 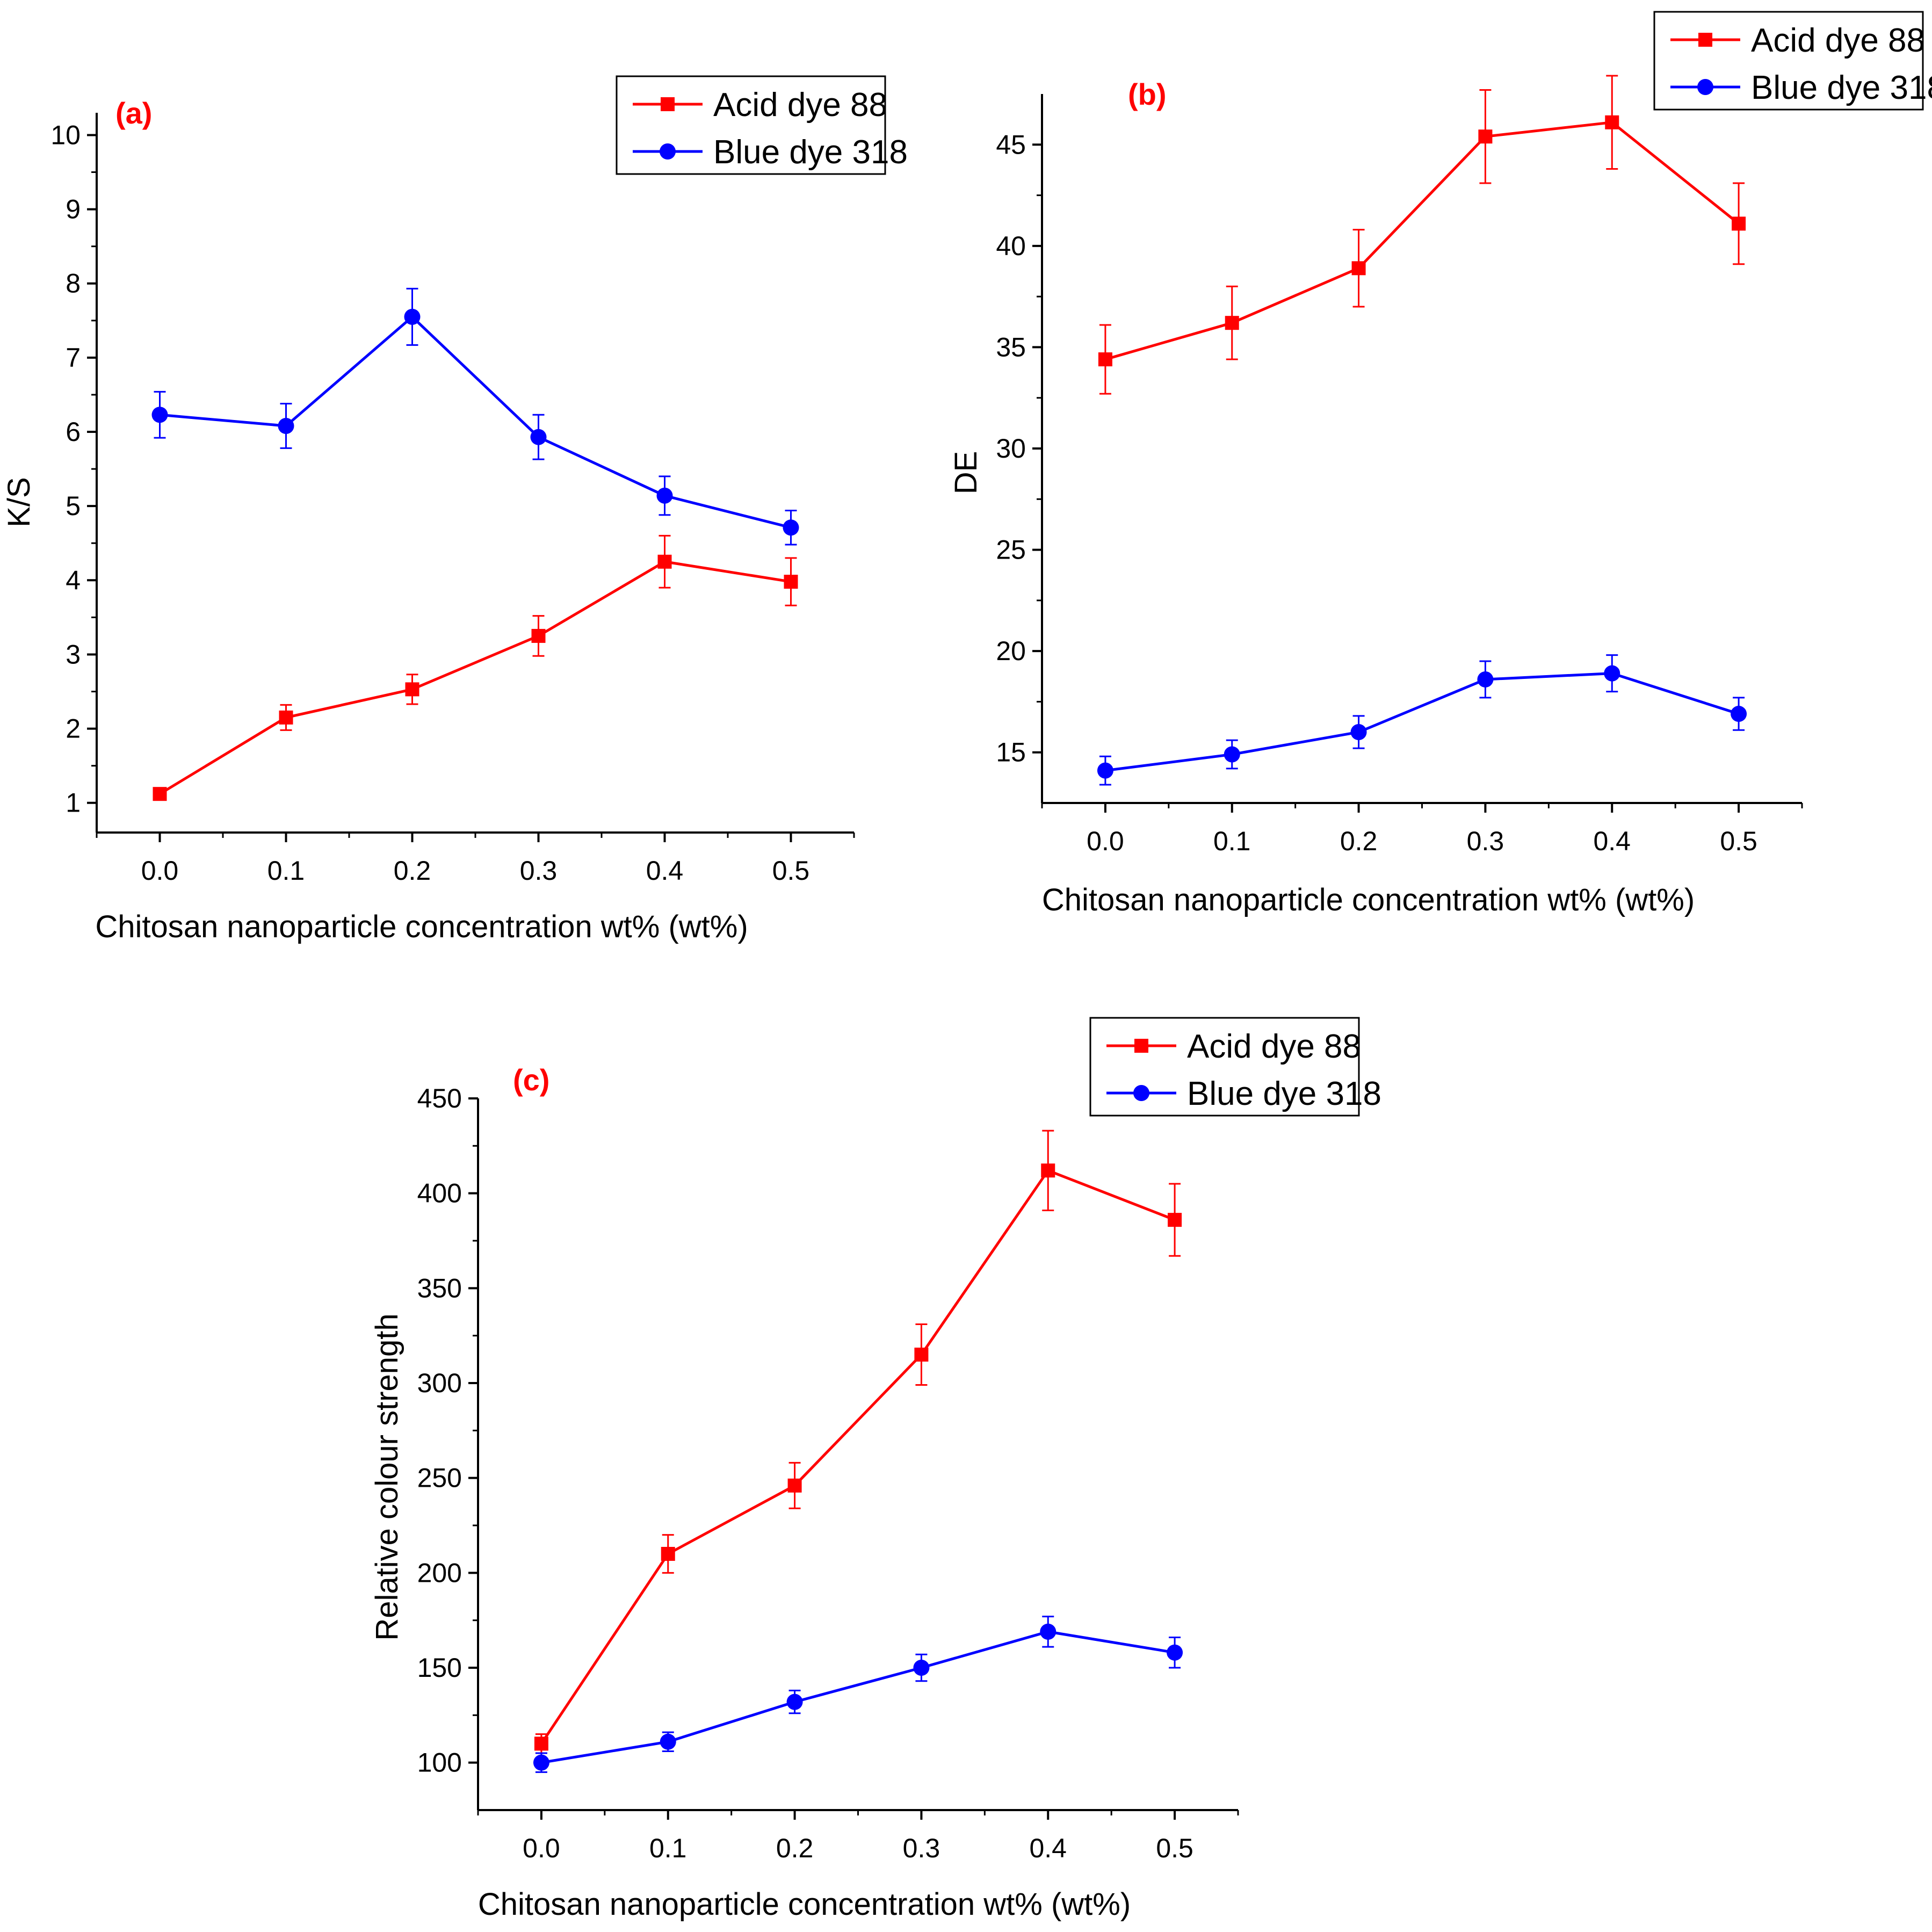 I want to click on y-tick-label: 150, so click(x=439, y=1668).